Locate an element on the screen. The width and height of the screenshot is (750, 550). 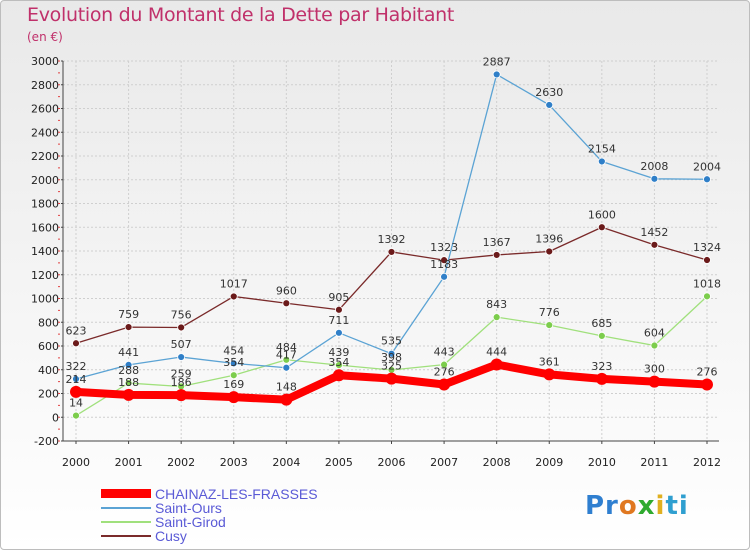
legend-label: Cusy is located at coordinates (171, 536).